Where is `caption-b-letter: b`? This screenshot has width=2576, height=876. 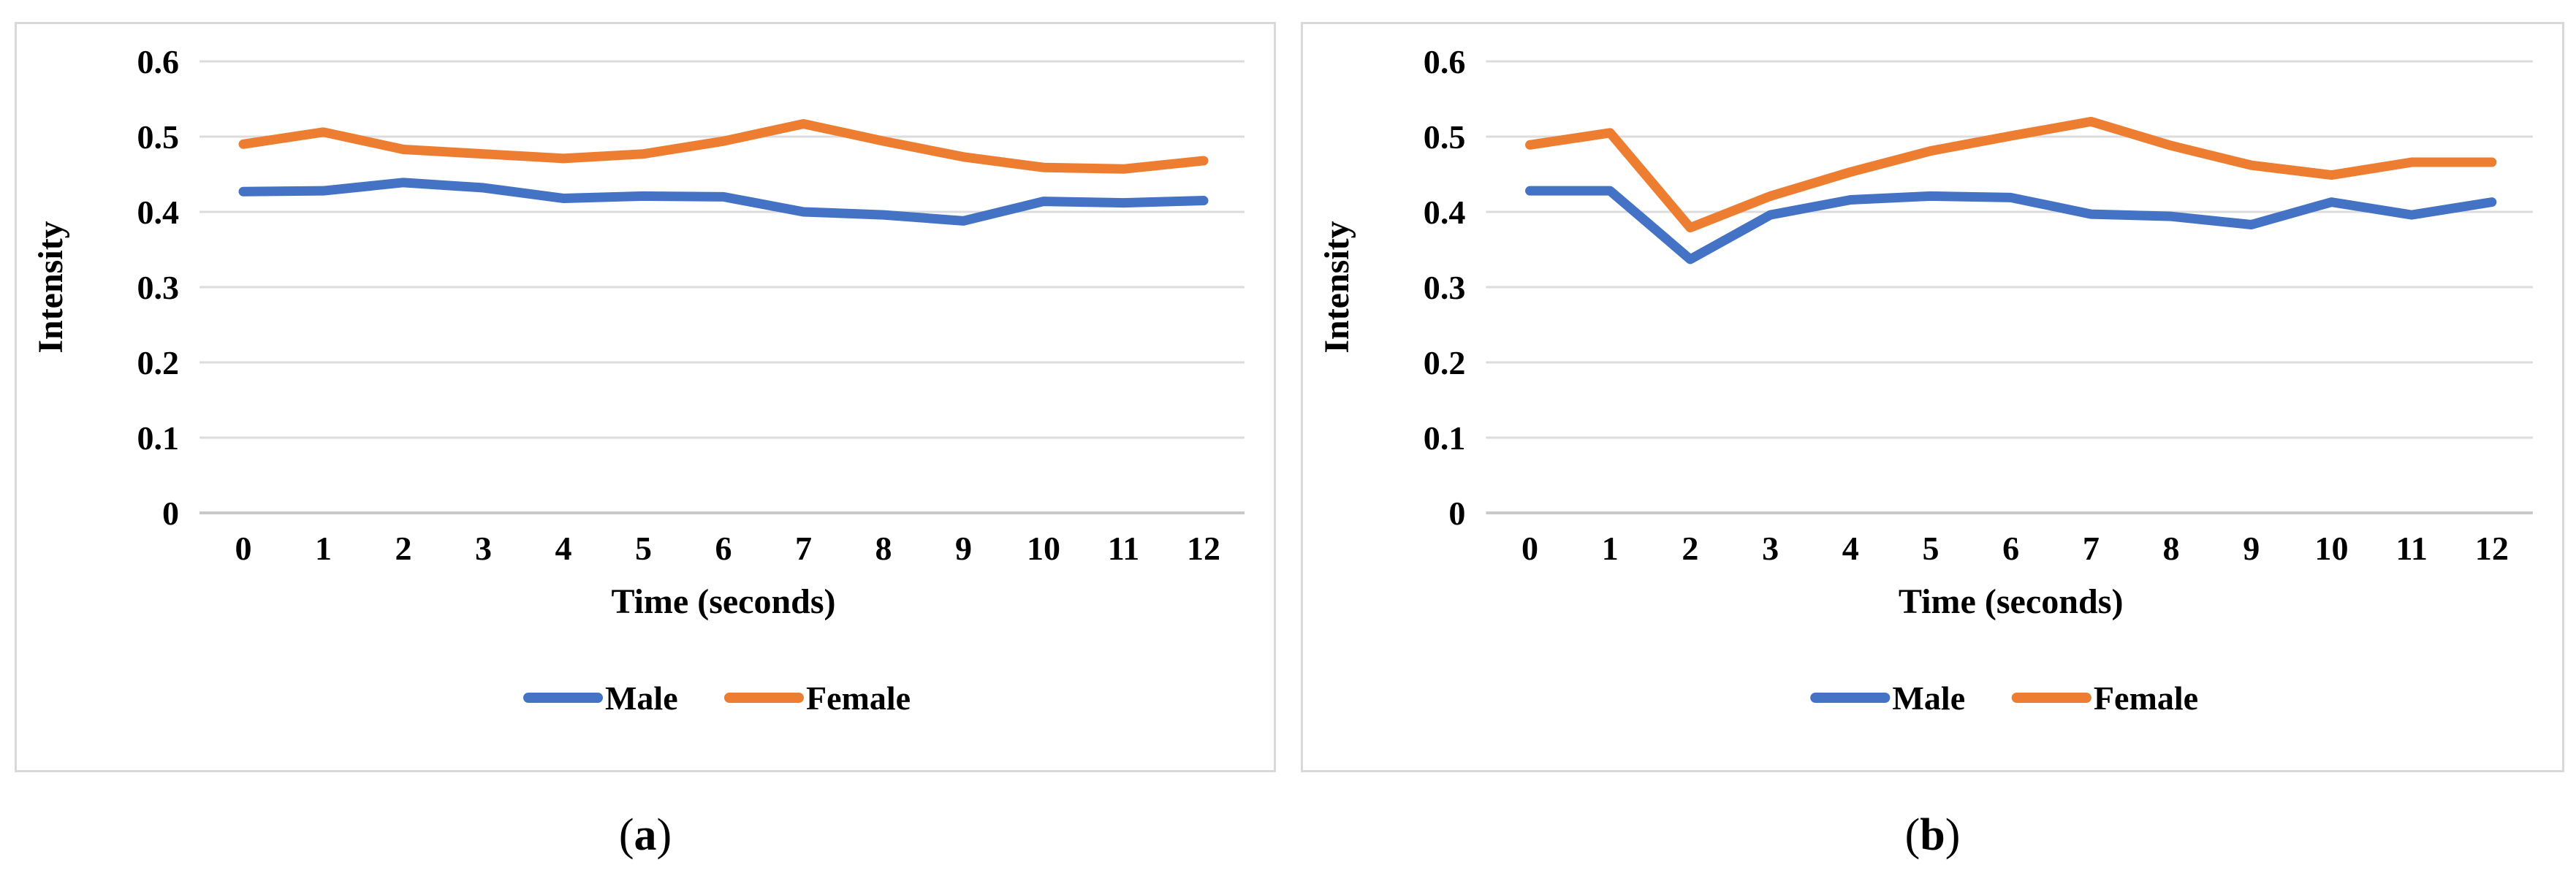 caption-b-letter: b is located at coordinates (1932, 835).